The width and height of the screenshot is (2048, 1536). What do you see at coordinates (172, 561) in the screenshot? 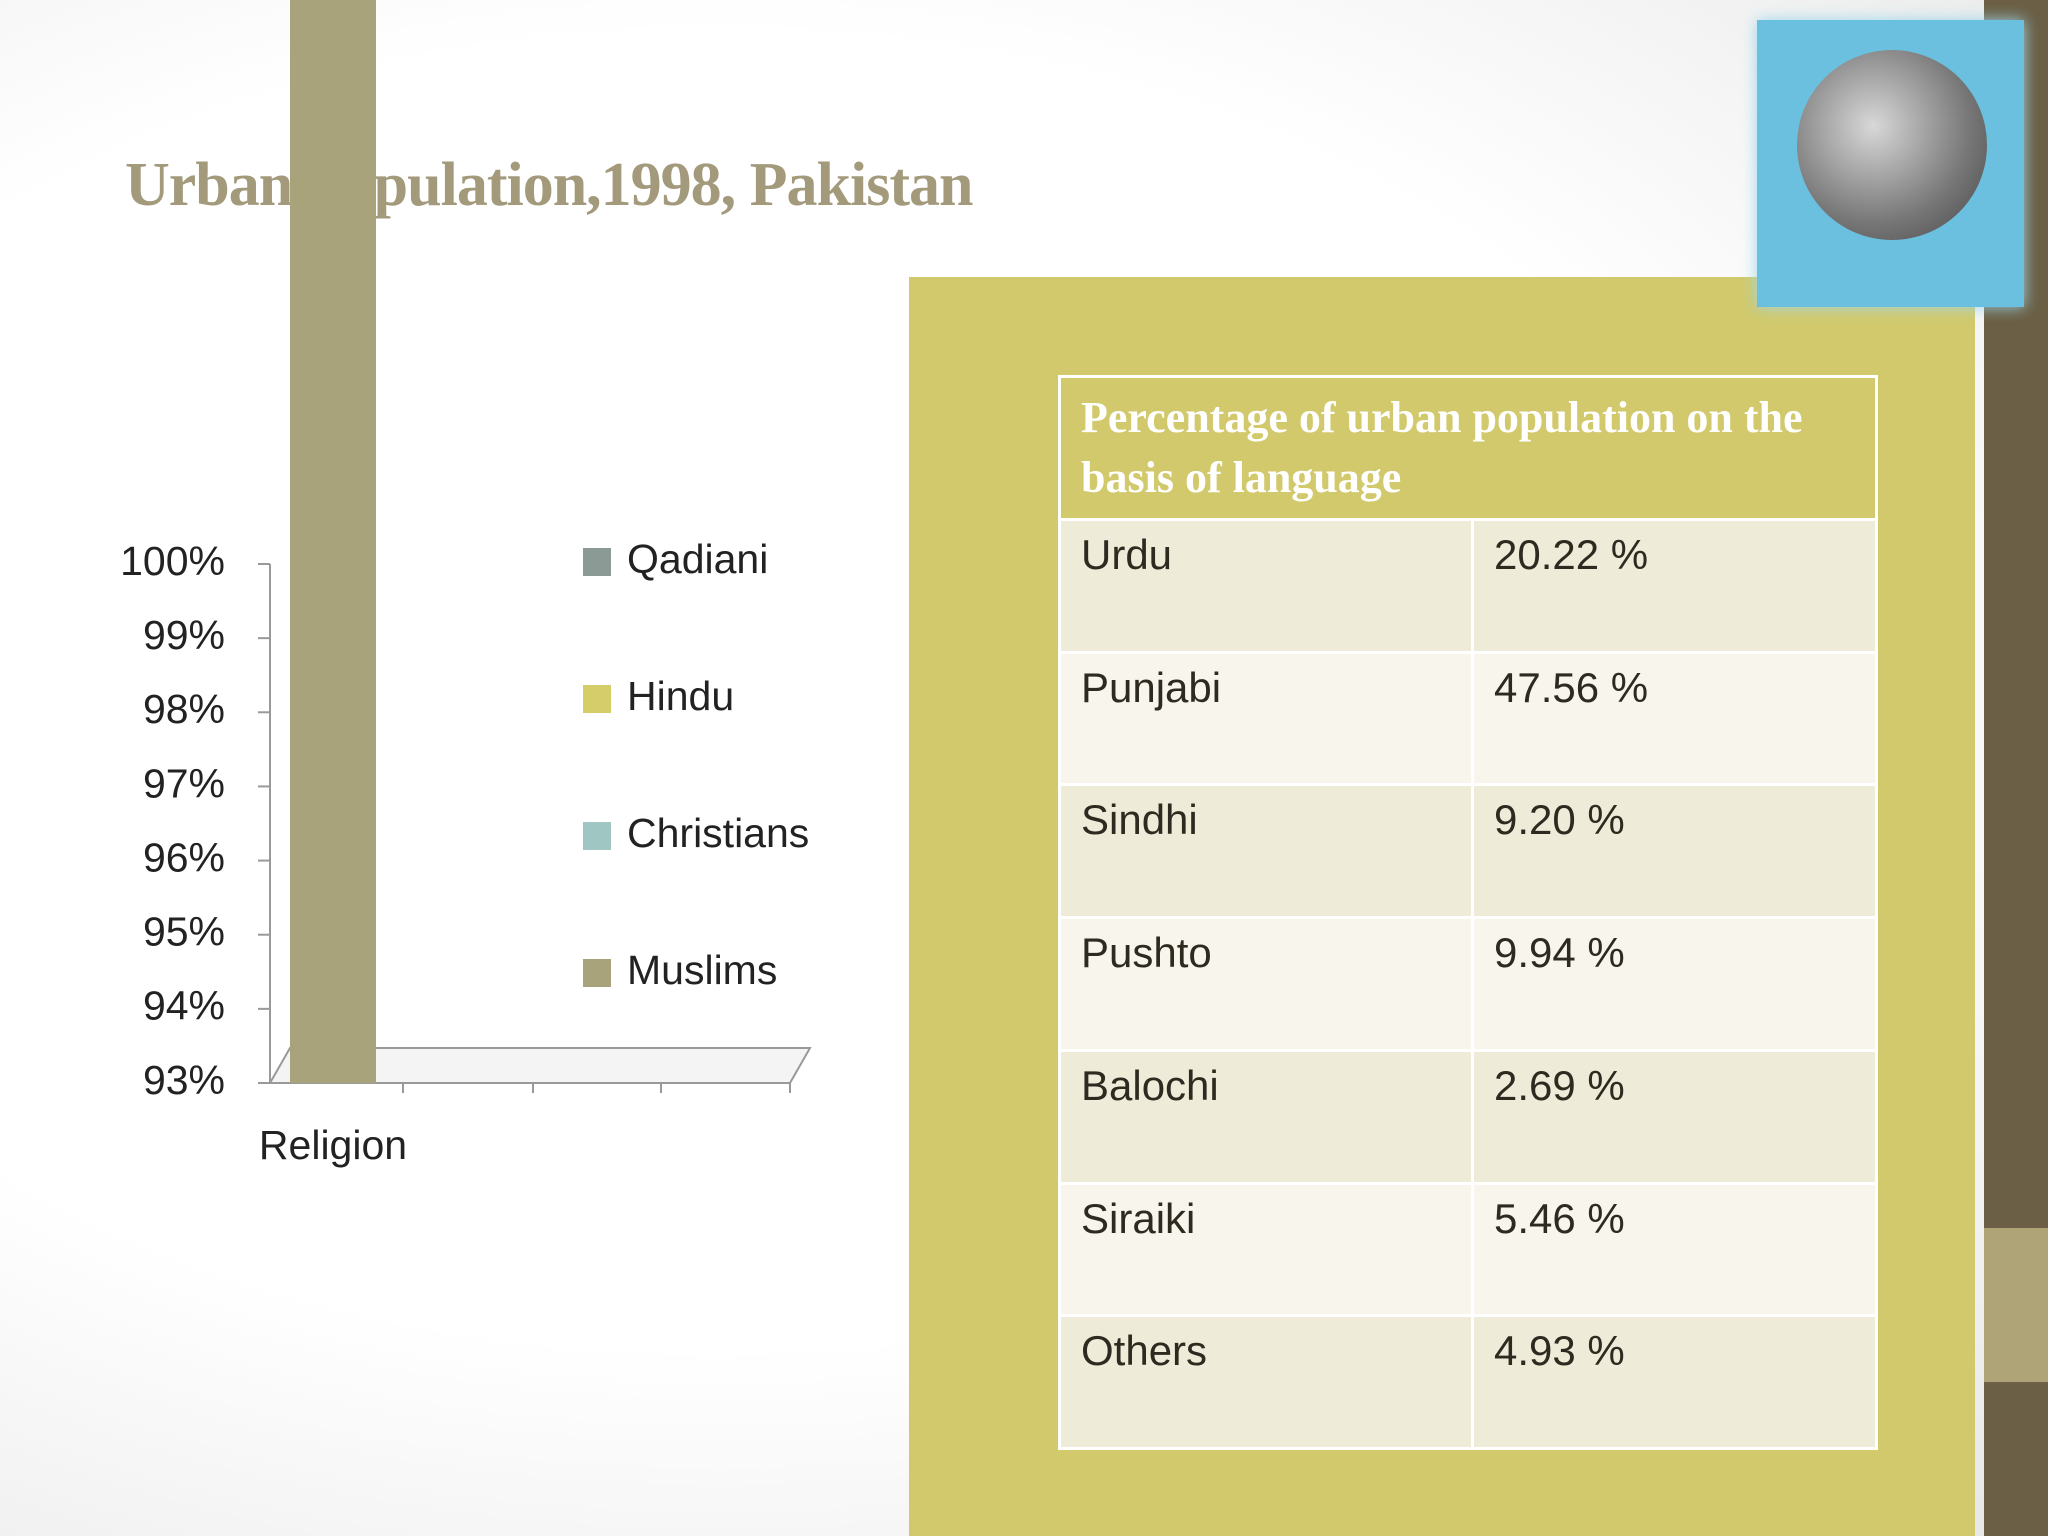
I see `y-tick-label: 100%` at bounding box center [172, 561].